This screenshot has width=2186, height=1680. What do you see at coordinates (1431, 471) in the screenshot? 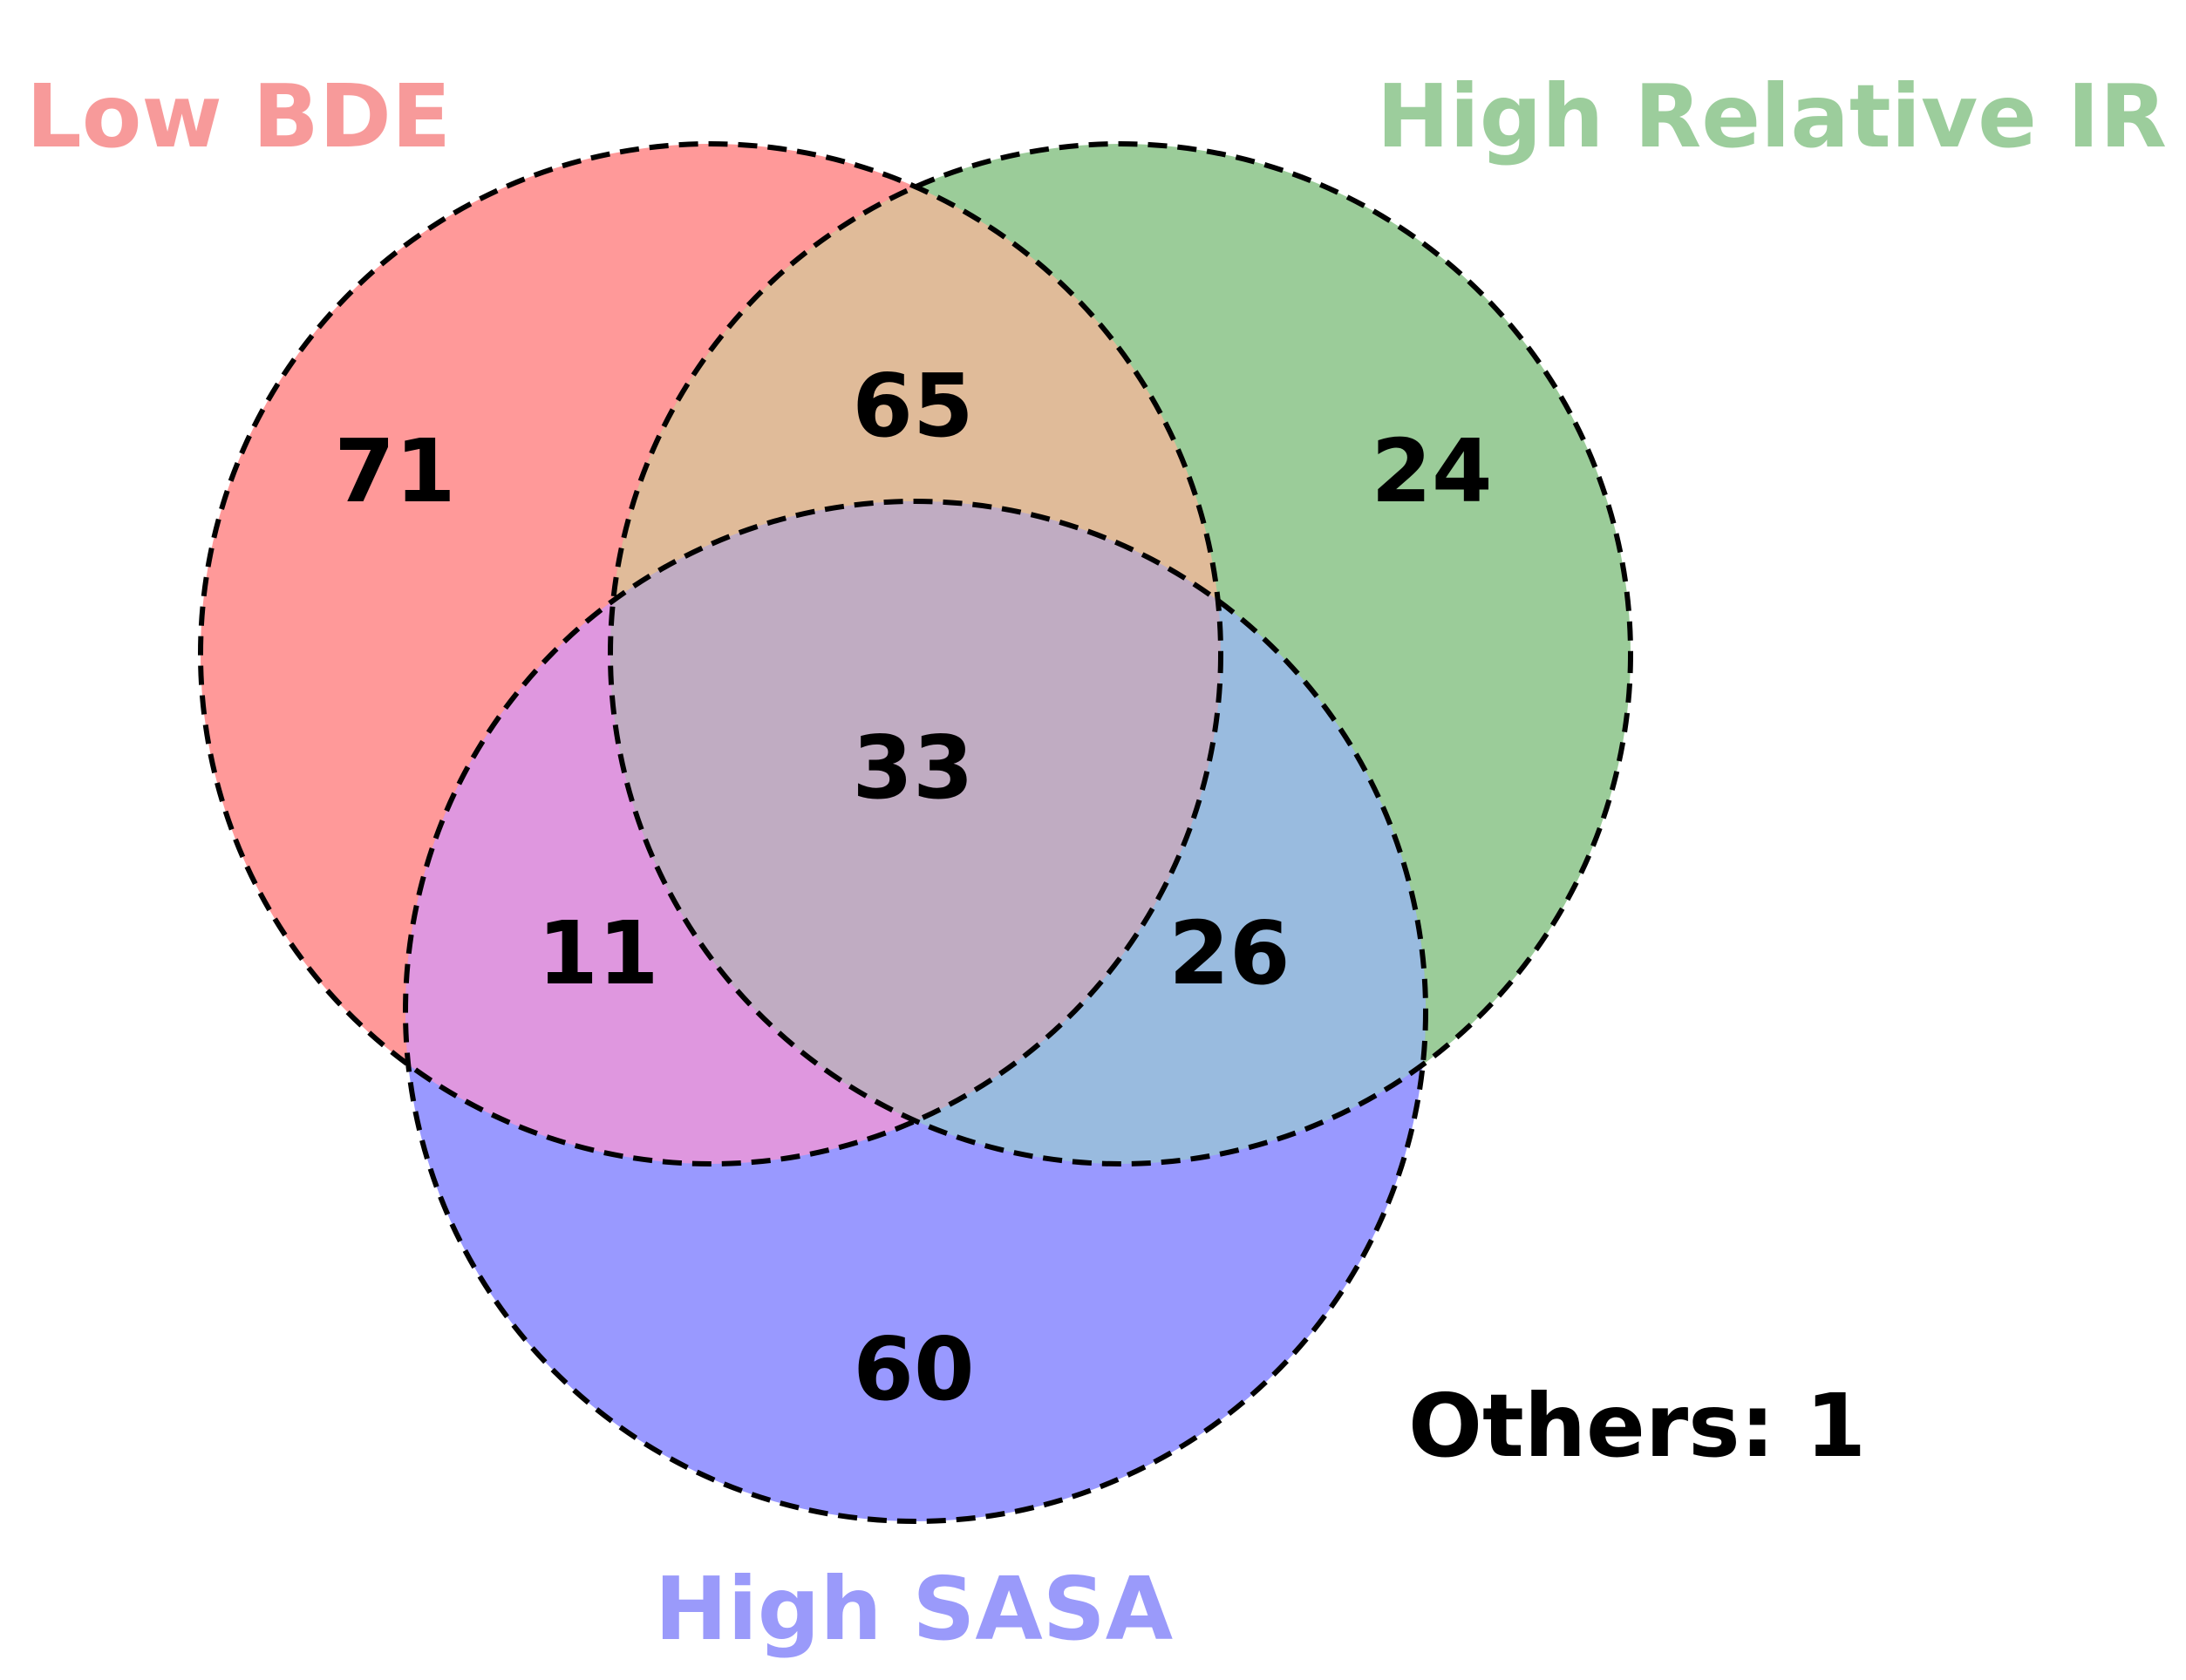
I see `count-high-relative-ir-only: 24` at bounding box center [1431, 471].